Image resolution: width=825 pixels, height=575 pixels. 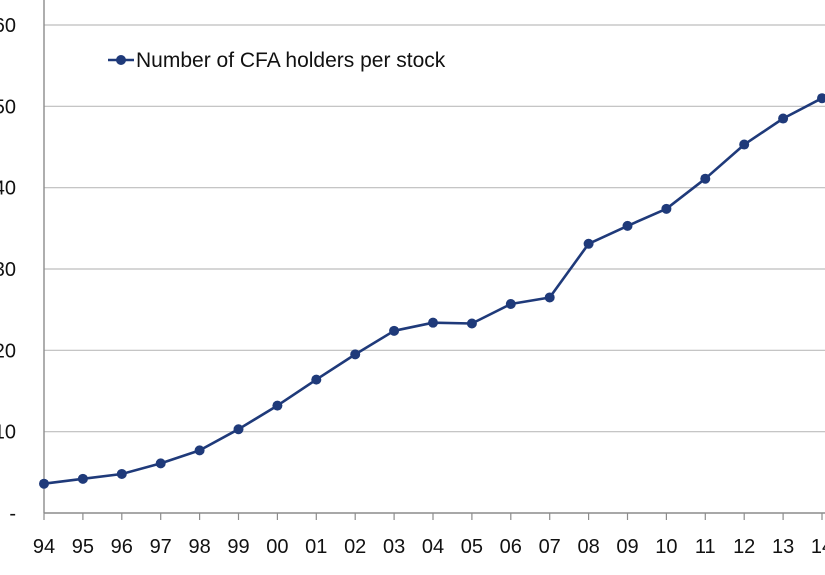 What do you see at coordinates (12, 514) in the screenshot?
I see `y-tick-label-0: -` at bounding box center [12, 514].